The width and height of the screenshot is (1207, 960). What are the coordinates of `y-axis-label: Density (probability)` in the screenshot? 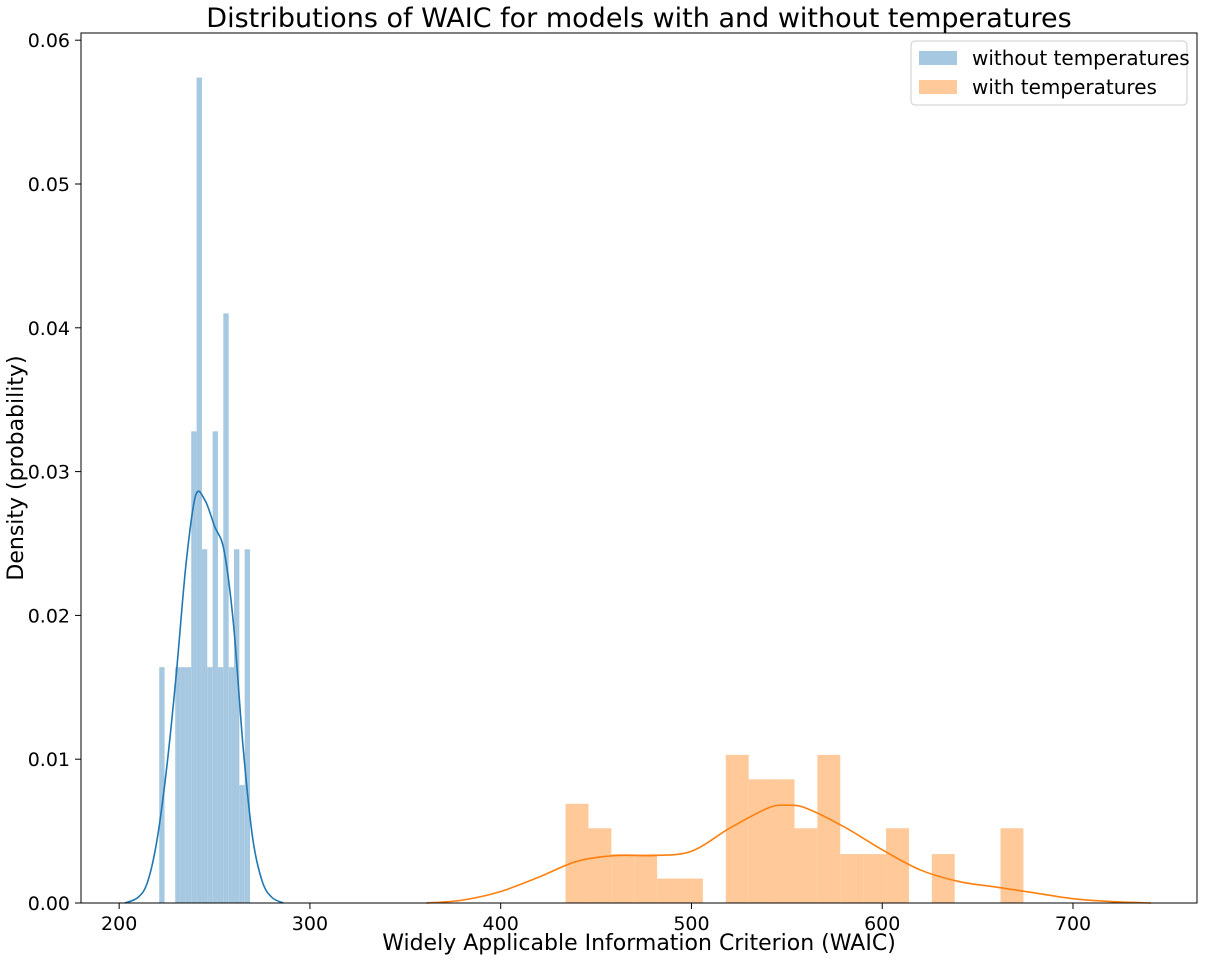 It's located at (16, 467).